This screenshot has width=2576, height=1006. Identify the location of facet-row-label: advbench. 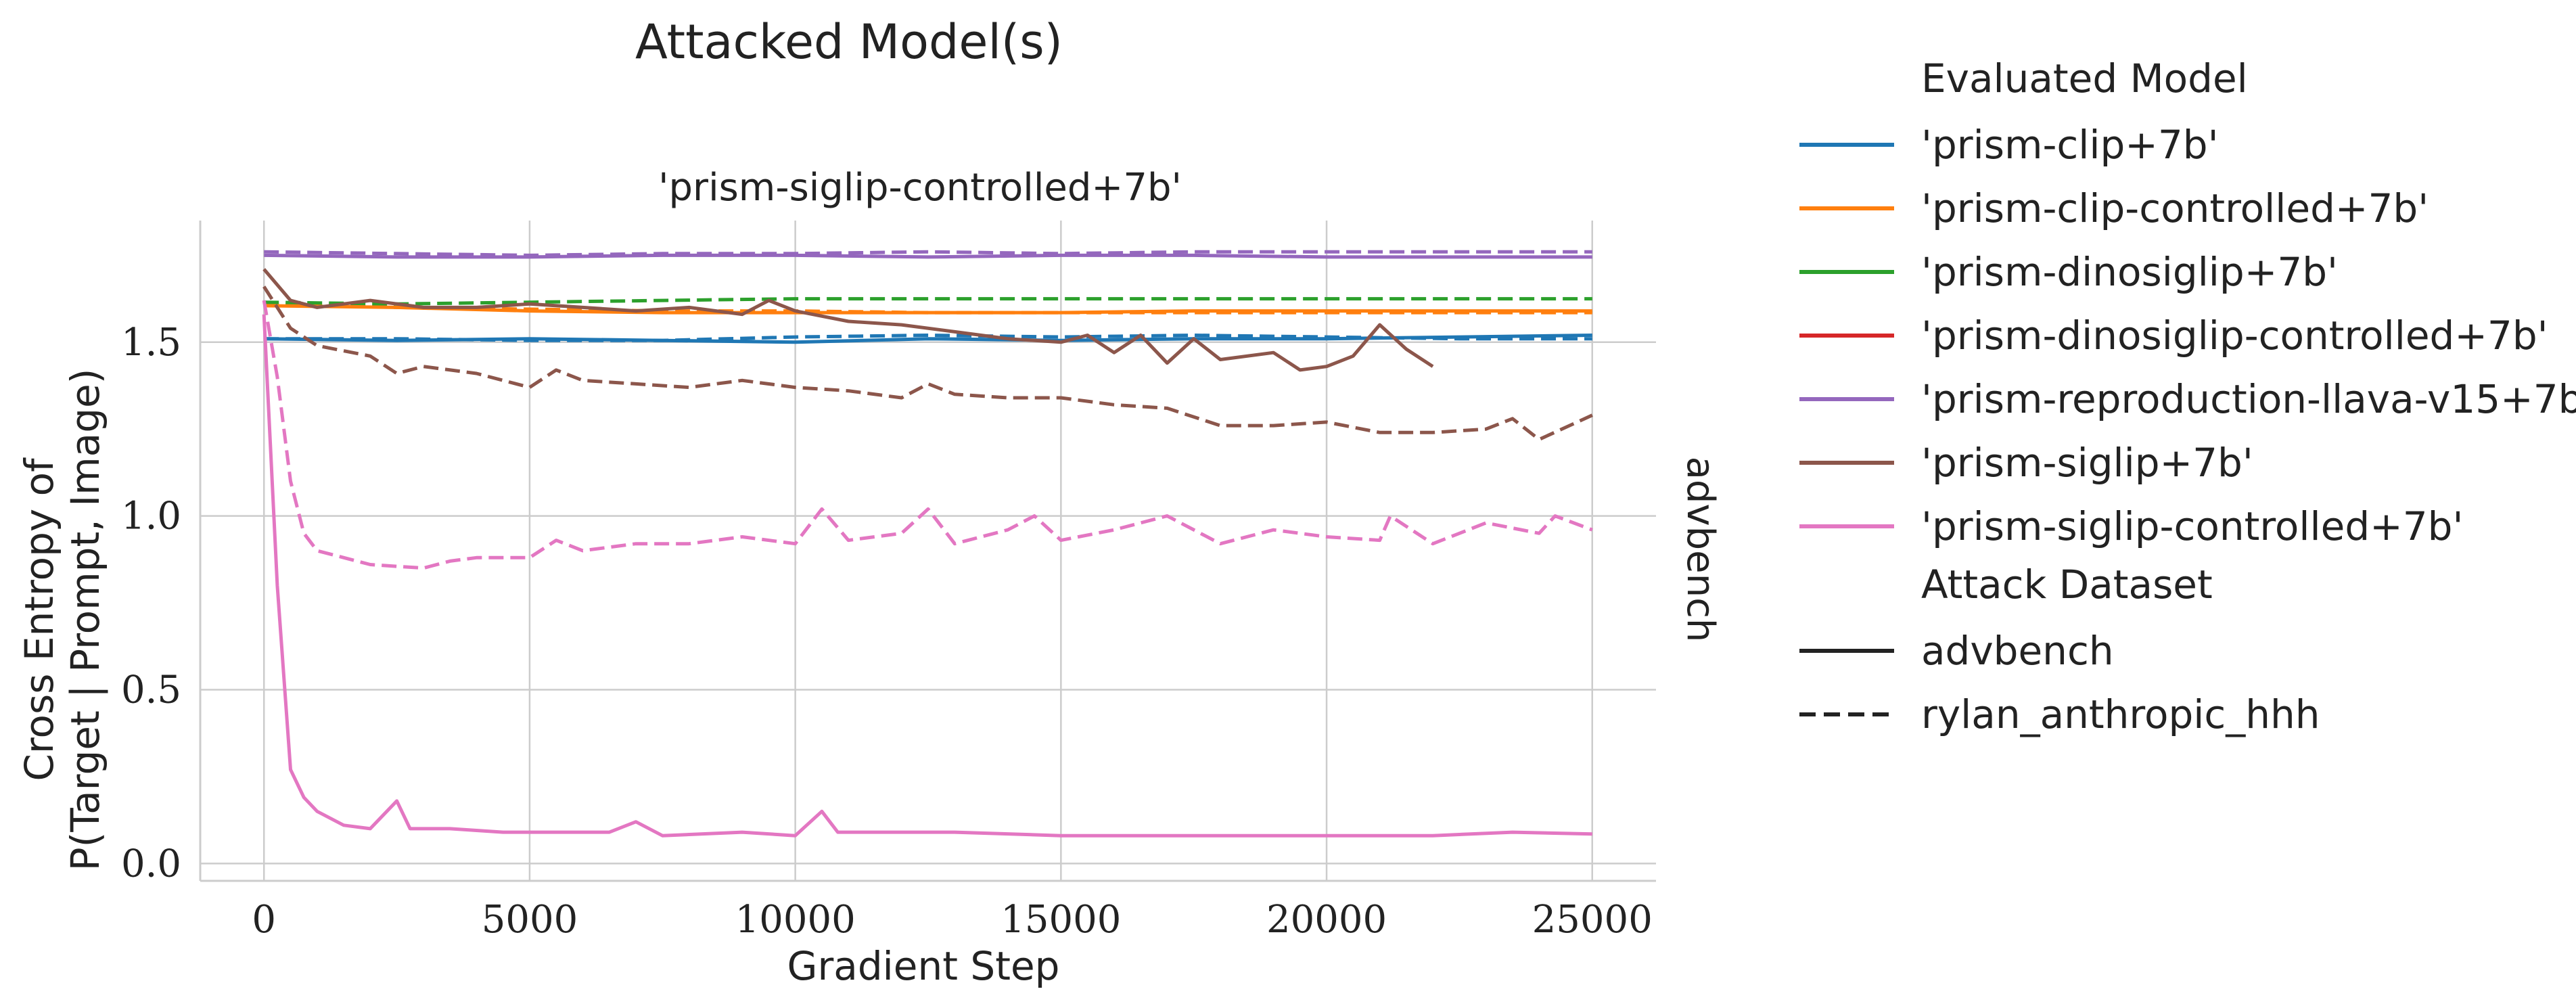
(1700, 550).